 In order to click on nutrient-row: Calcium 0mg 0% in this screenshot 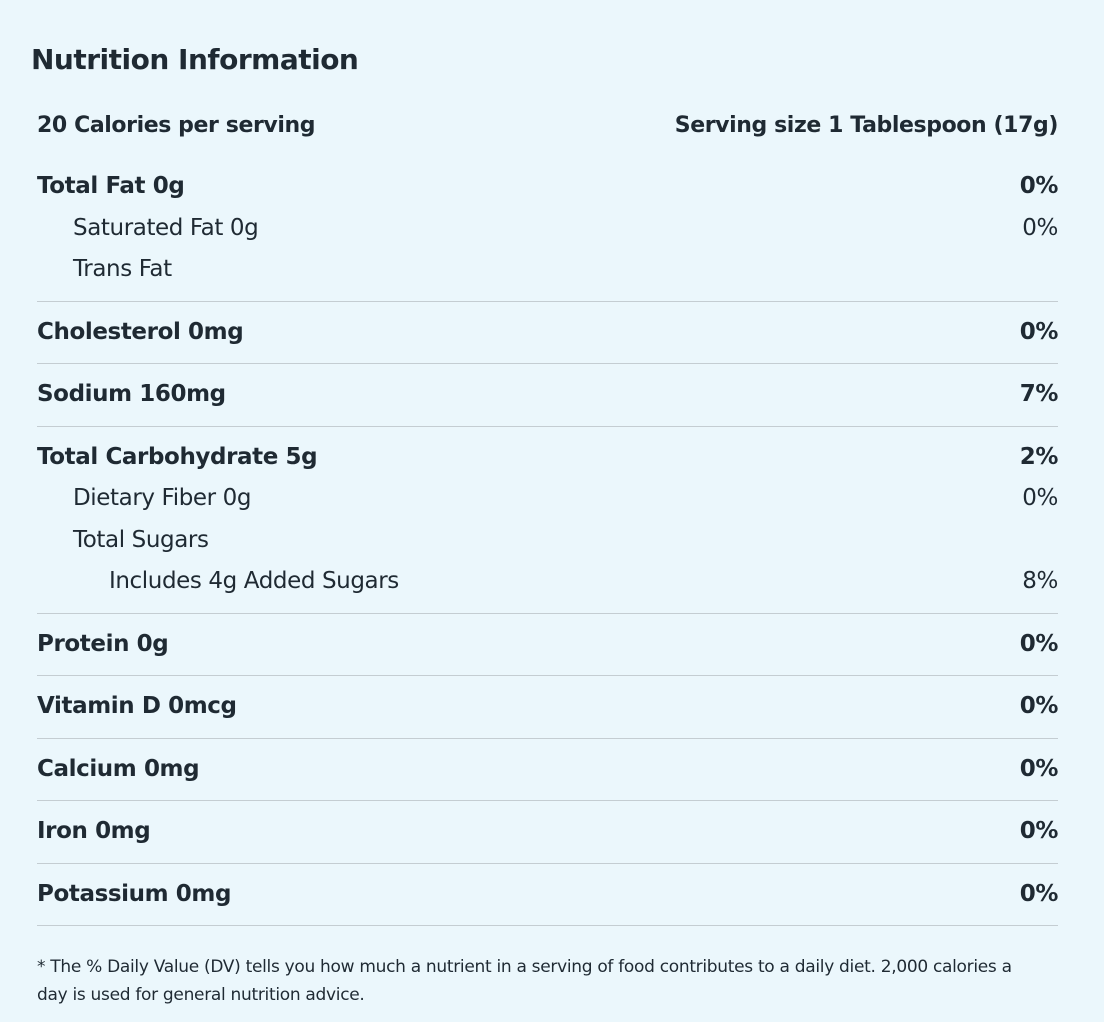, I will do `click(547, 770)`.